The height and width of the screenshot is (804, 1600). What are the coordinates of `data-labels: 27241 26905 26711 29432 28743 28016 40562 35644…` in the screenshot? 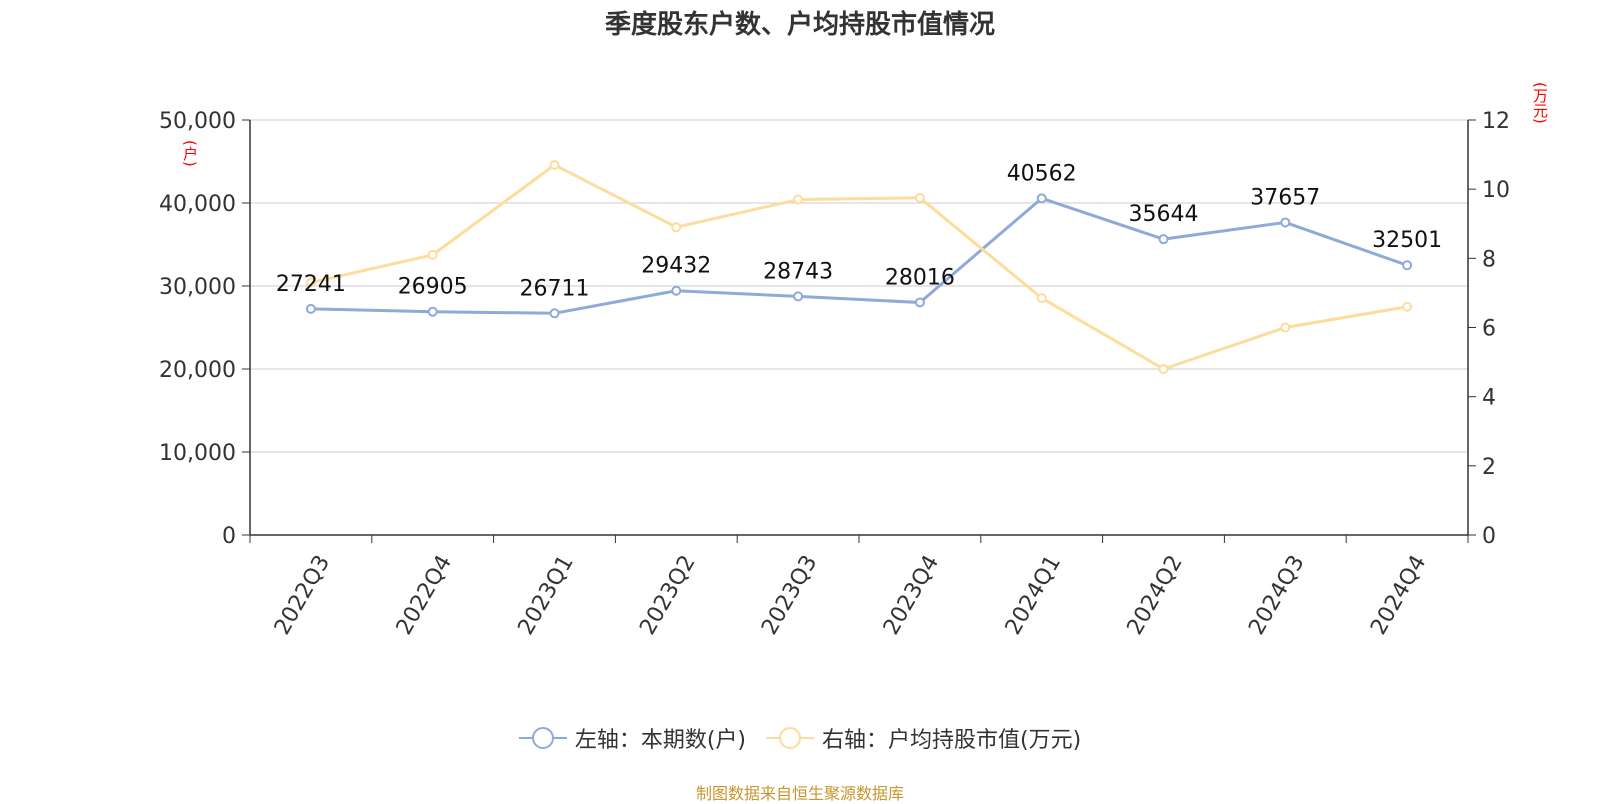 It's located at (859, 231).